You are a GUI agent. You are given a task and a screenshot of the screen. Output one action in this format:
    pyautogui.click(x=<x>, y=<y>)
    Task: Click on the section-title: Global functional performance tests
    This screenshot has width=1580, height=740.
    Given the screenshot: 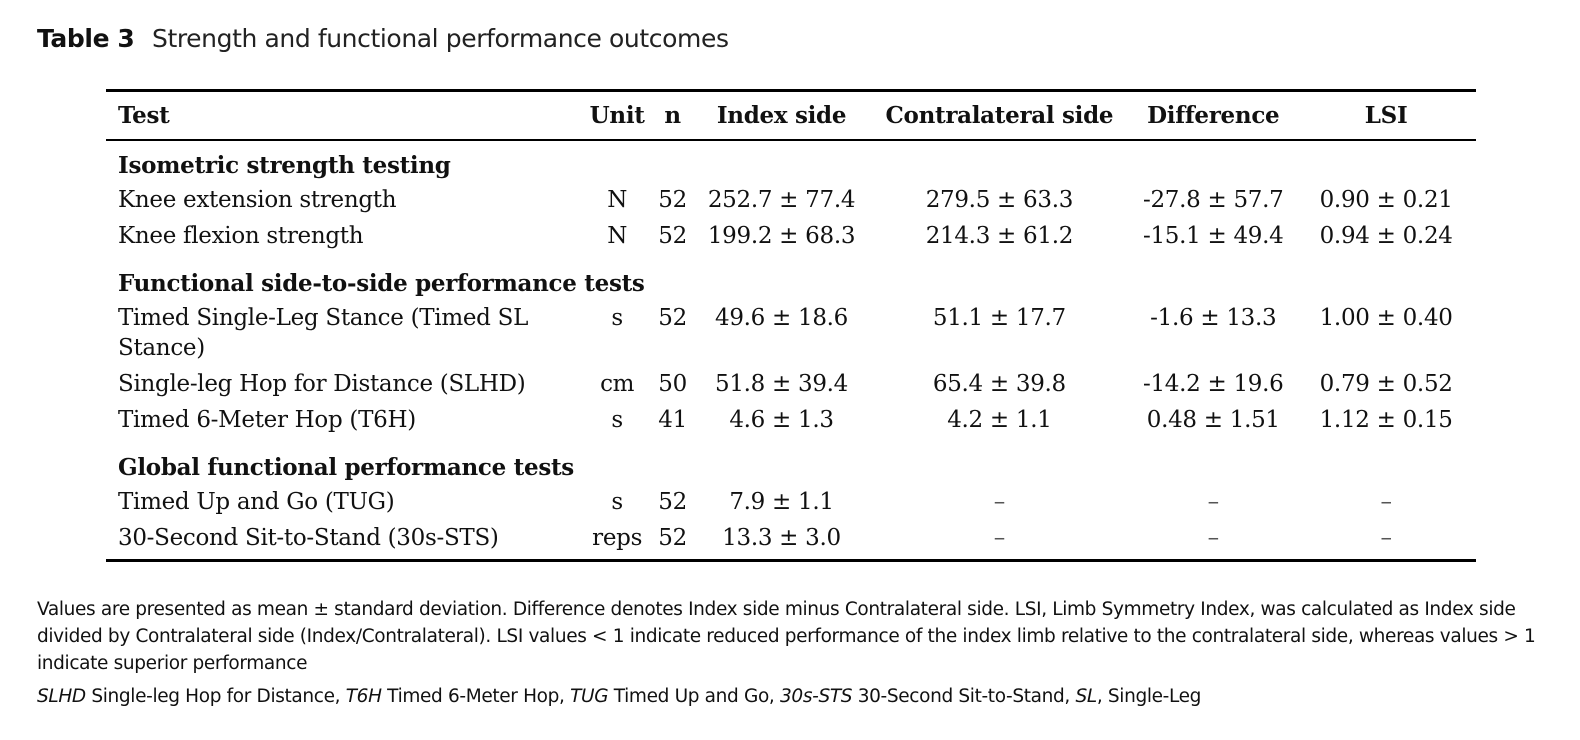 What is the action you would take?
    pyautogui.click(x=346, y=467)
    